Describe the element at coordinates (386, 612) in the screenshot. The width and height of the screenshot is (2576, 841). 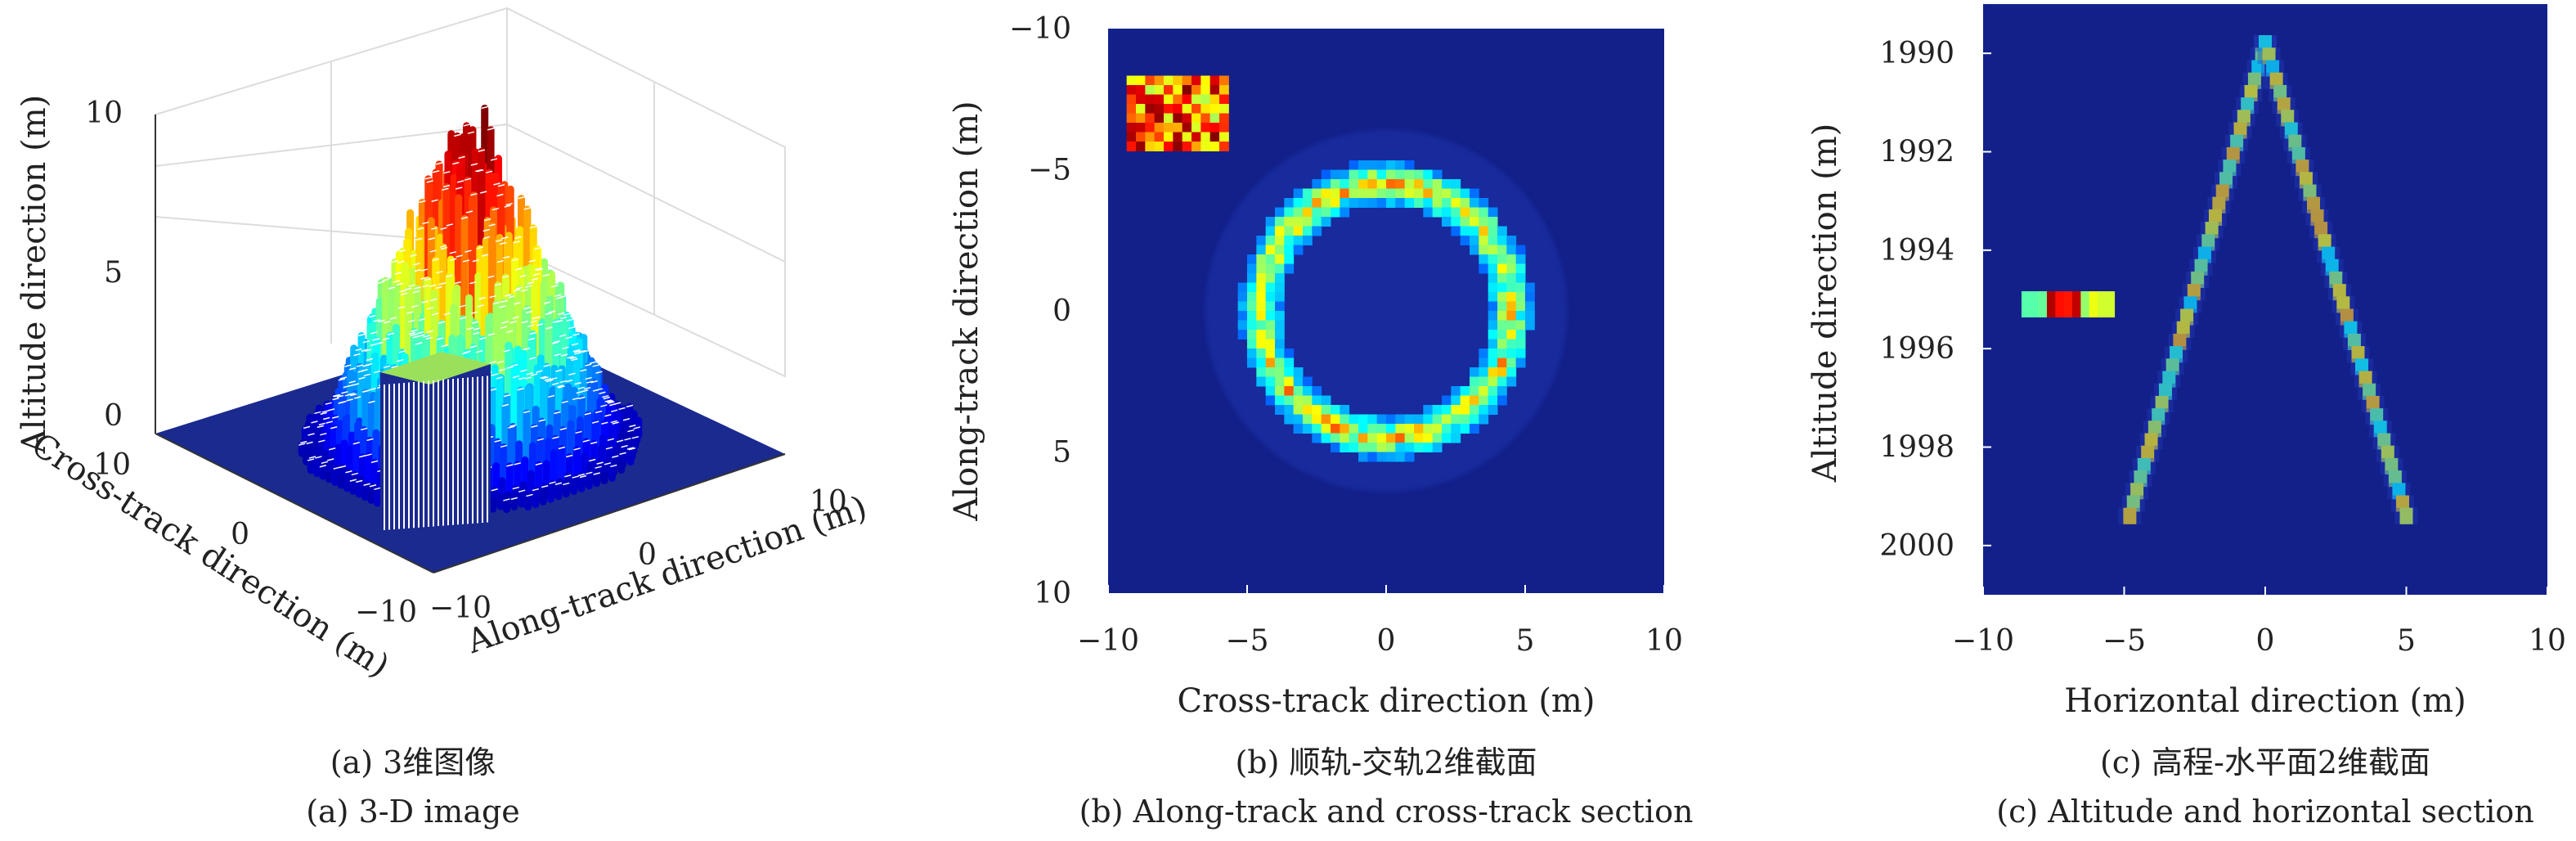
I see `panel-a-yticklabel: −10` at that location.